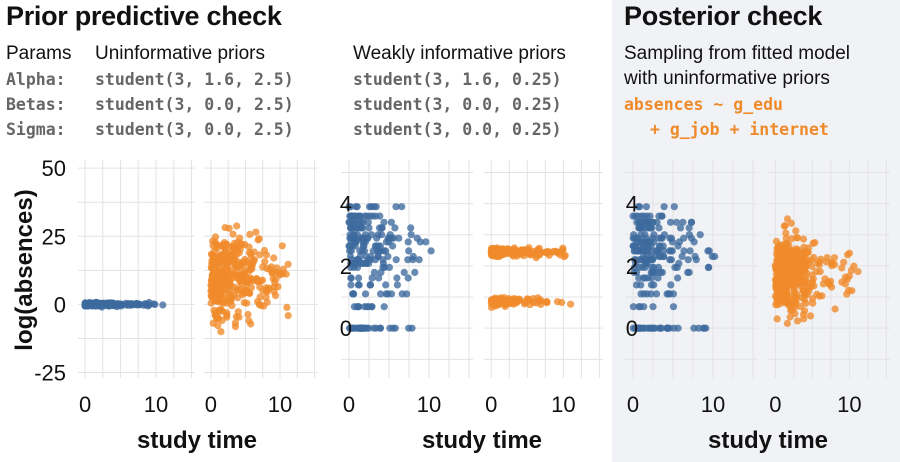 The image size is (900, 462). What do you see at coordinates (50, 373) in the screenshot?
I see `y-tick-label: -25` at bounding box center [50, 373].